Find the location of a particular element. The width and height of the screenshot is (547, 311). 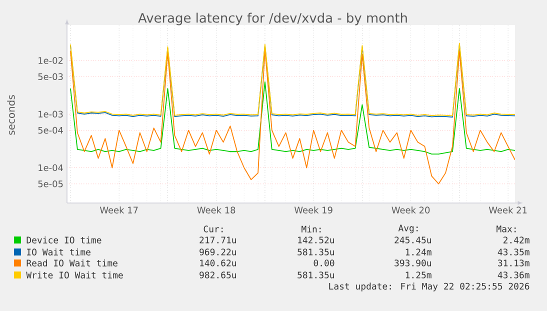

legend-label: Read IO Wait time is located at coordinates (72, 263).